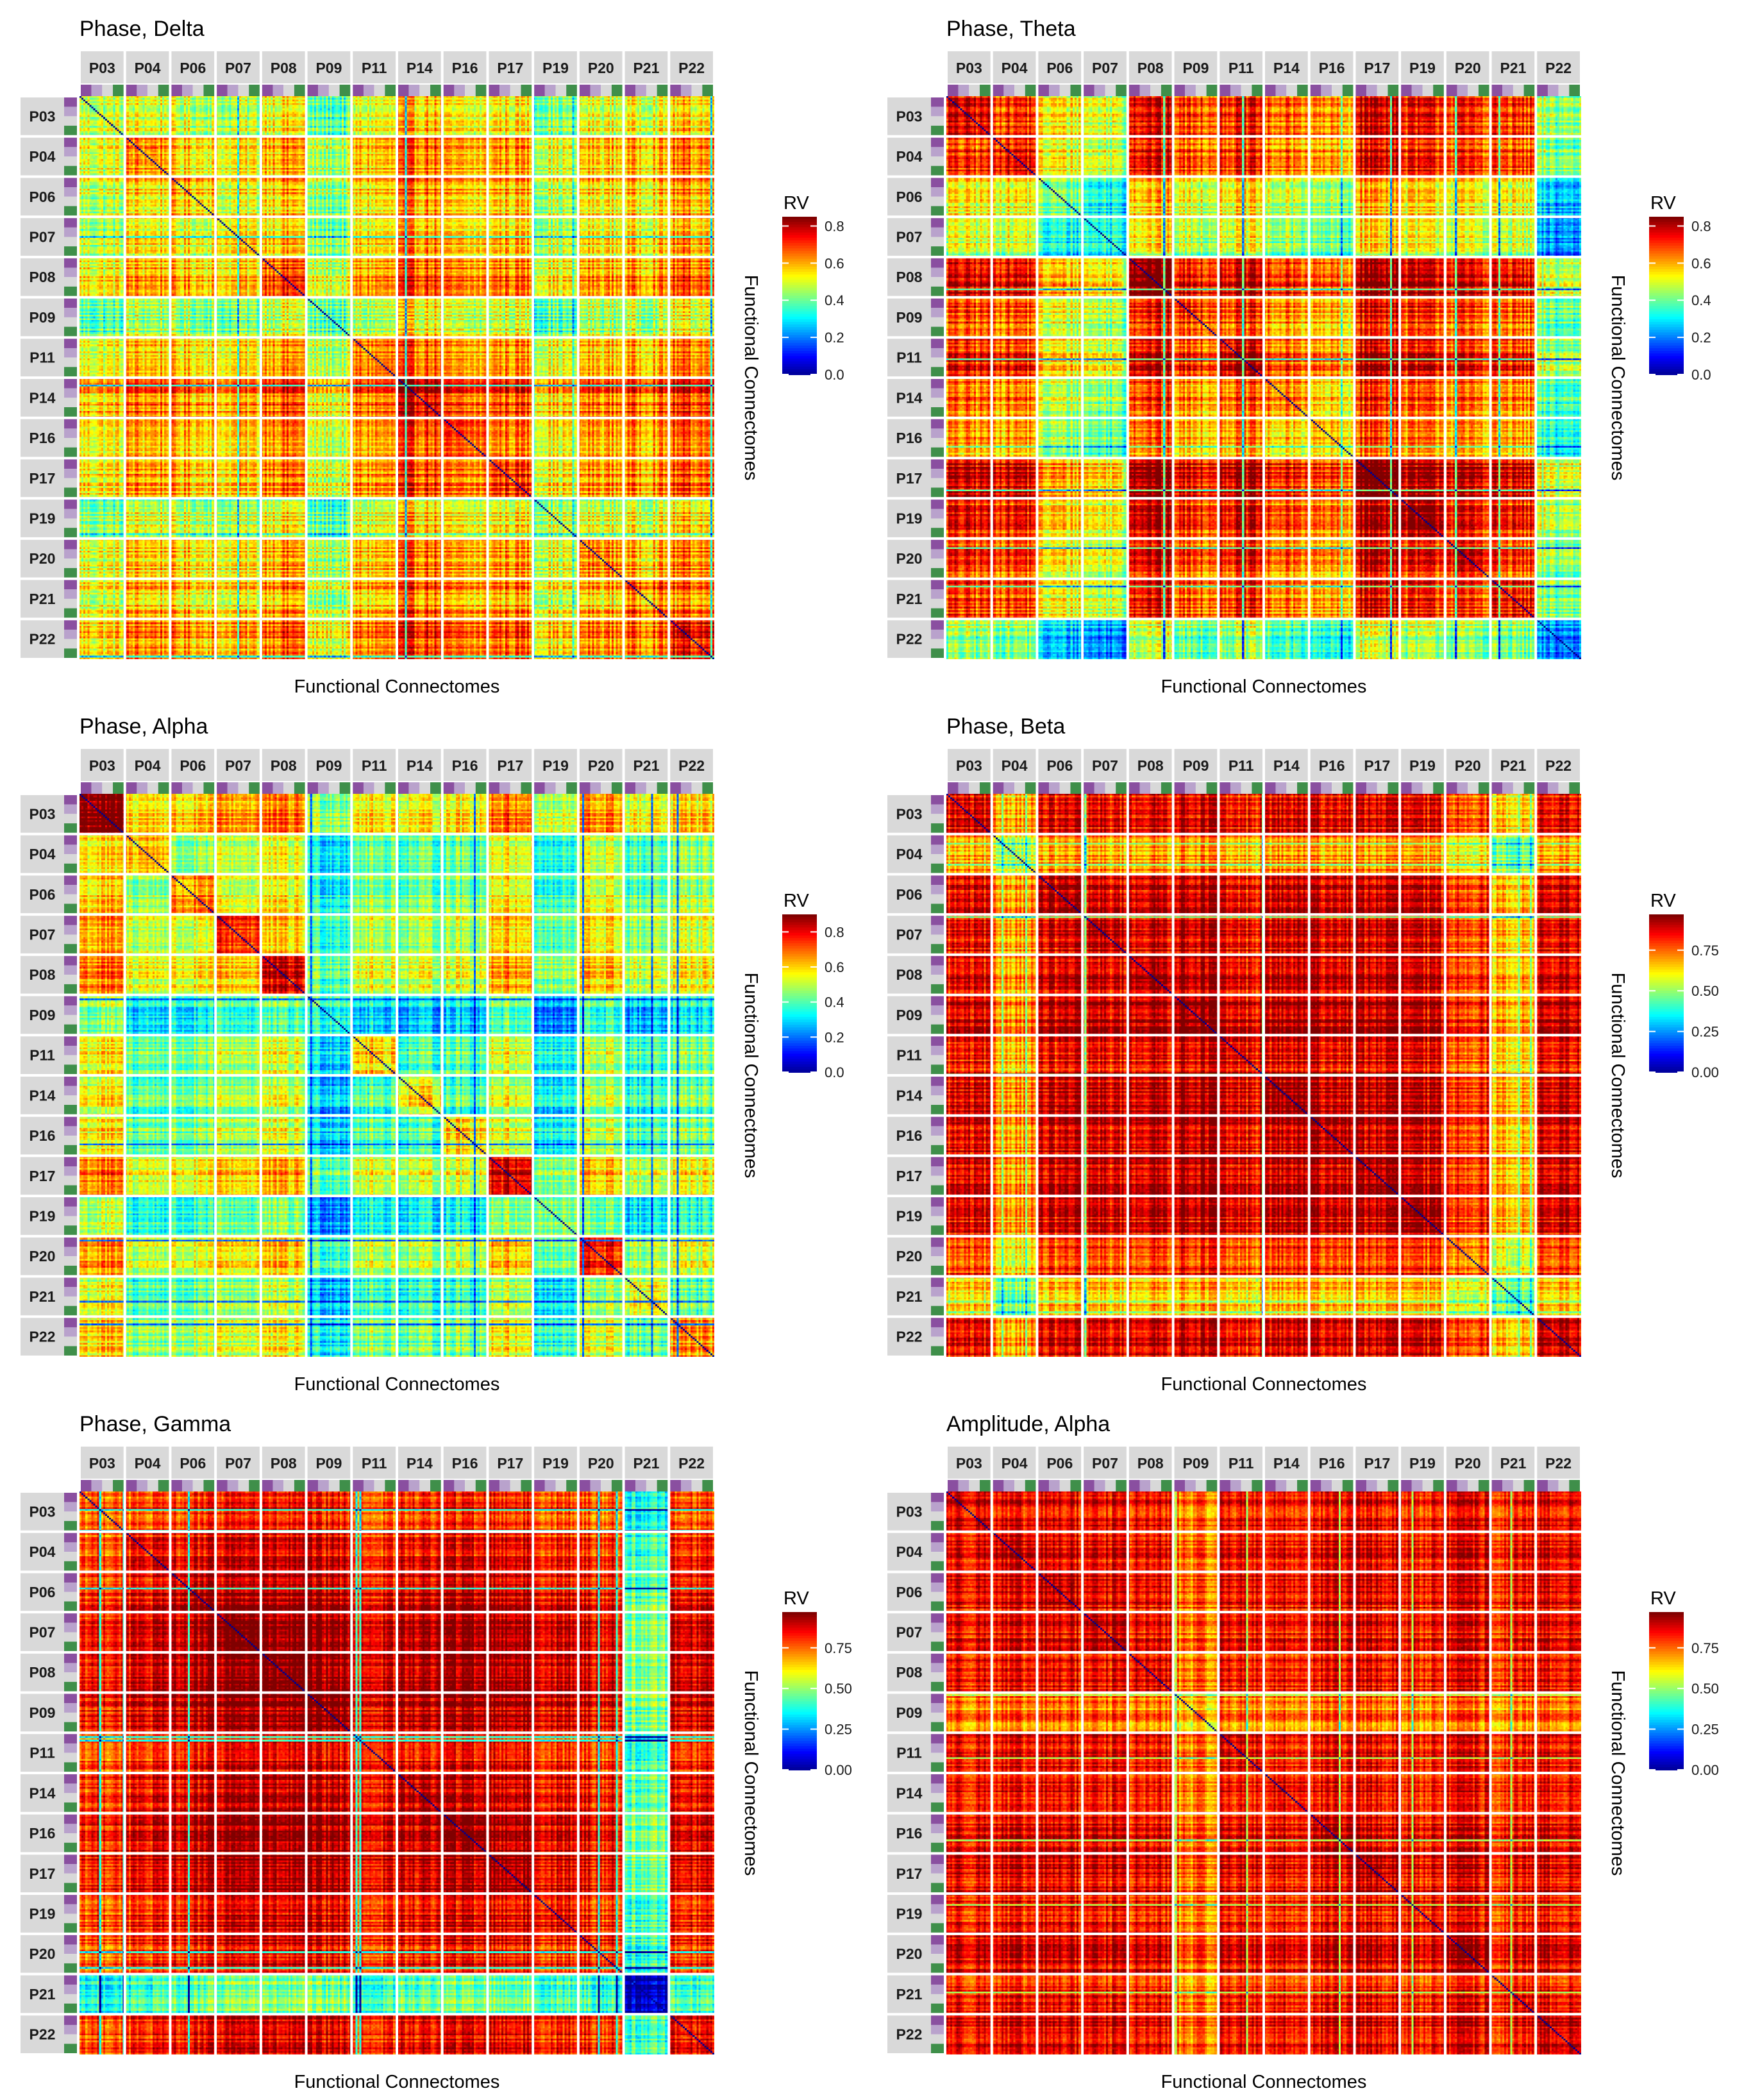 The height and width of the screenshot is (2100, 1744). I want to click on y-axis-label: Functional Connectomes, so click(751, 1076).